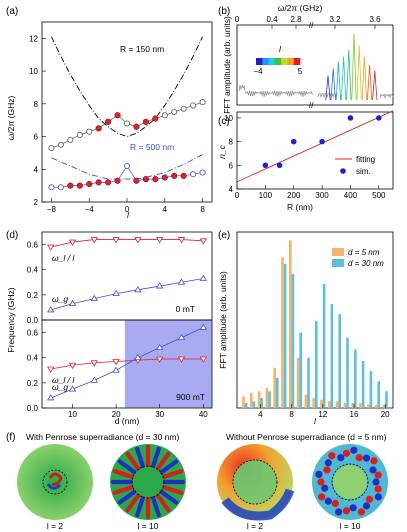  Describe the element at coordinates (306, 437) in the screenshot. I see `panel-f-right-title: Without Penrose superradiance (d = 5 nm)` at that location.